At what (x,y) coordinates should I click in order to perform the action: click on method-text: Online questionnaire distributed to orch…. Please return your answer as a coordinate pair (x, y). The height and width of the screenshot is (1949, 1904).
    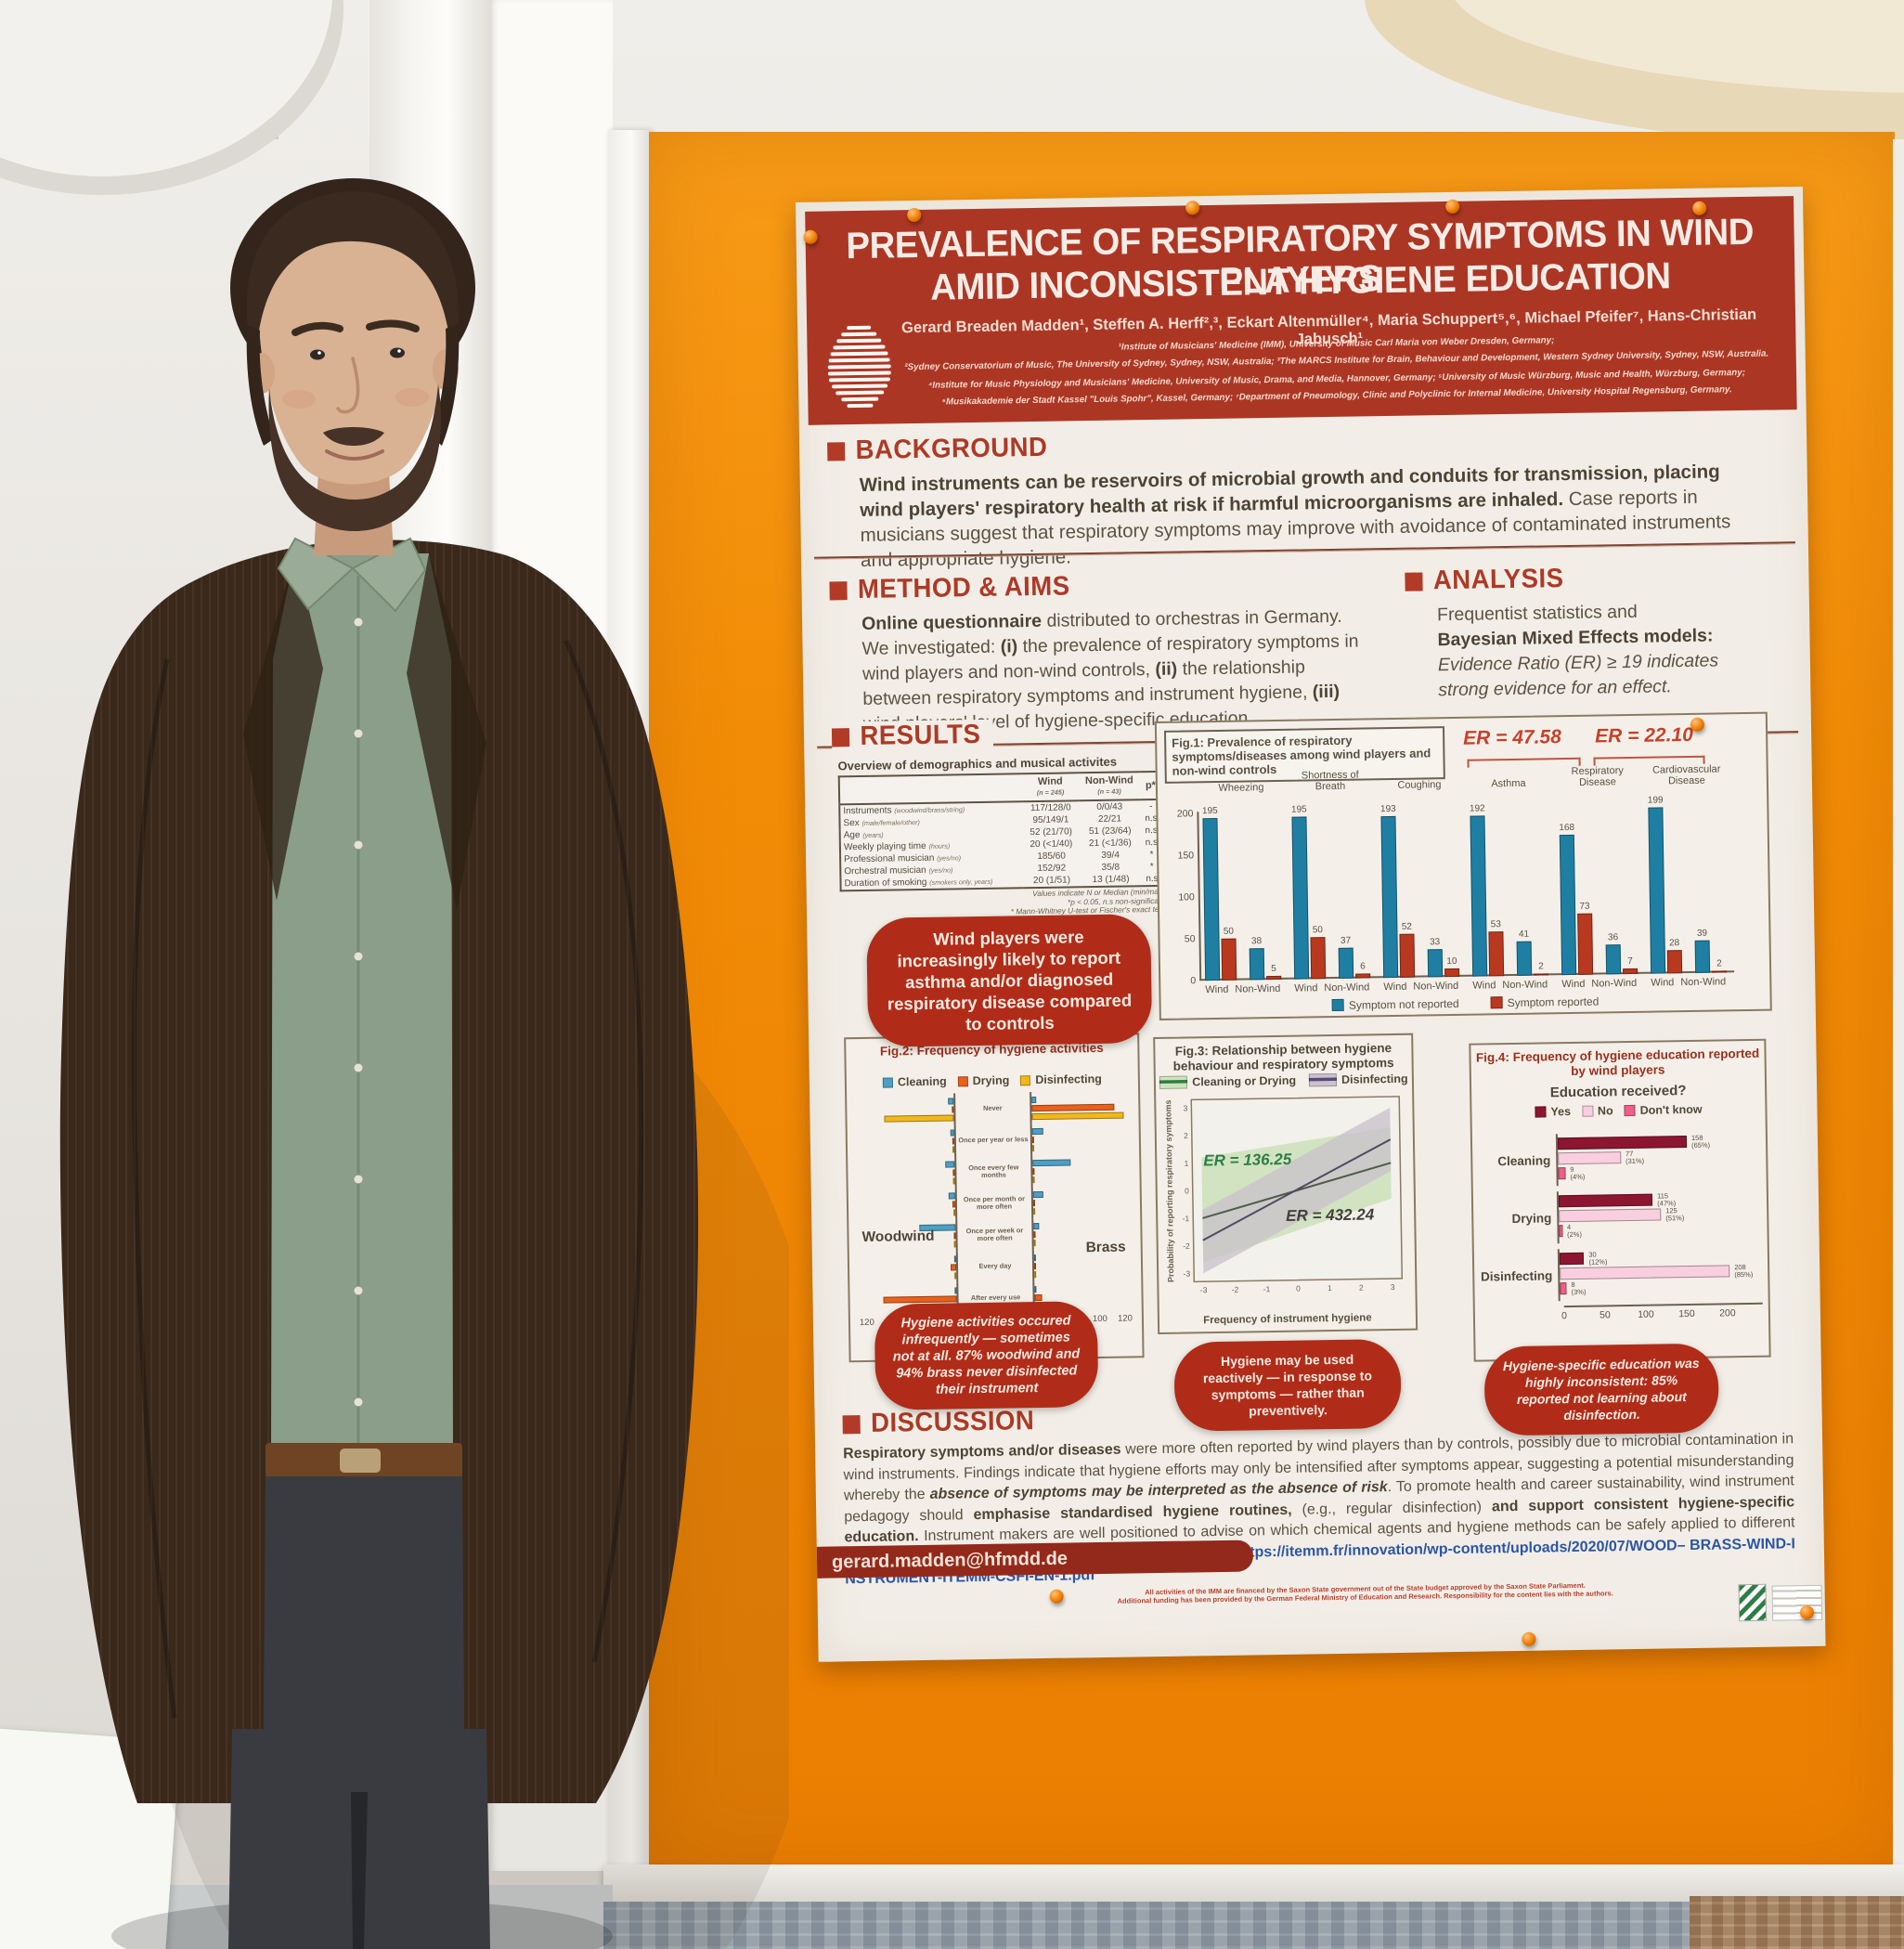
    Looking at the image, I should click on (1113, 670).